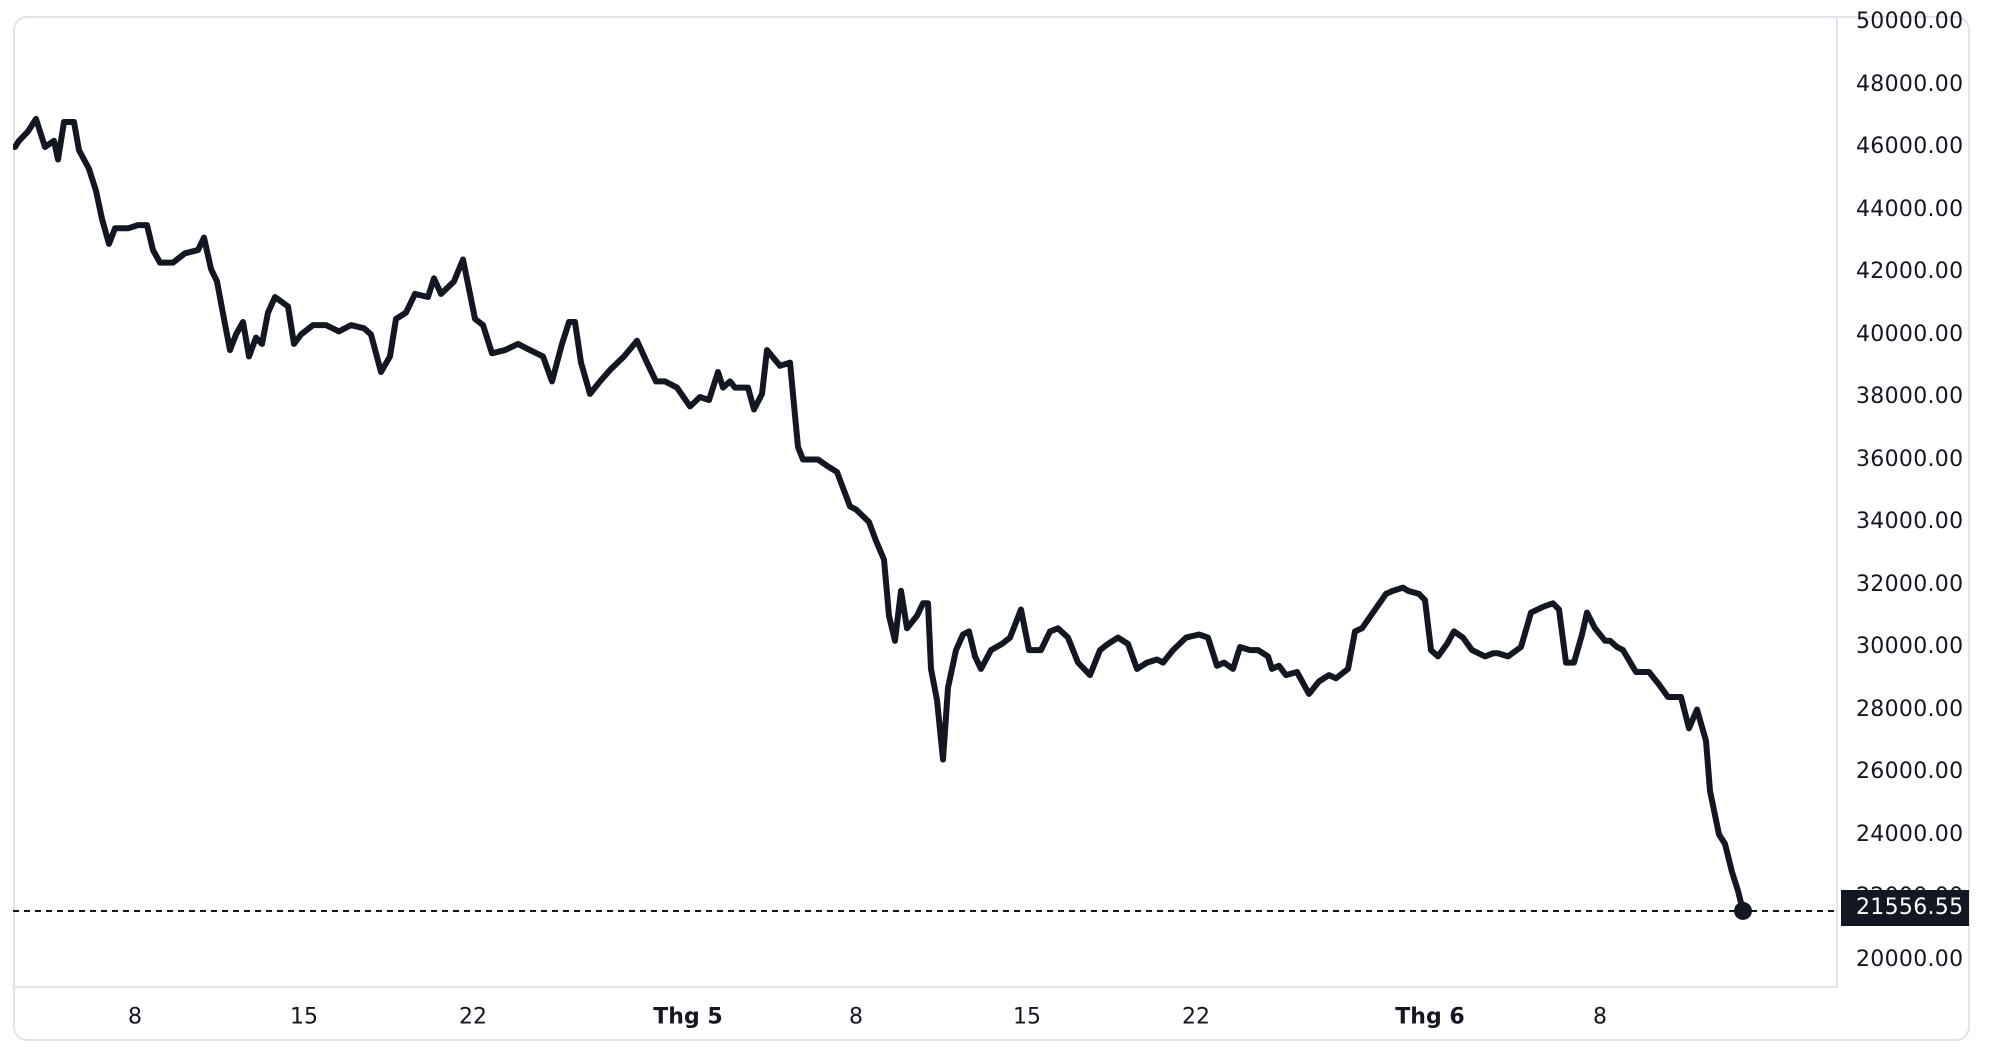 The width and height of the screenshot is (1994, 1056). What do you see at coordinates (1910, 584) in the screenshot?
I see `price-tick-label: 32000.00` at bounding box center [1910, 584].